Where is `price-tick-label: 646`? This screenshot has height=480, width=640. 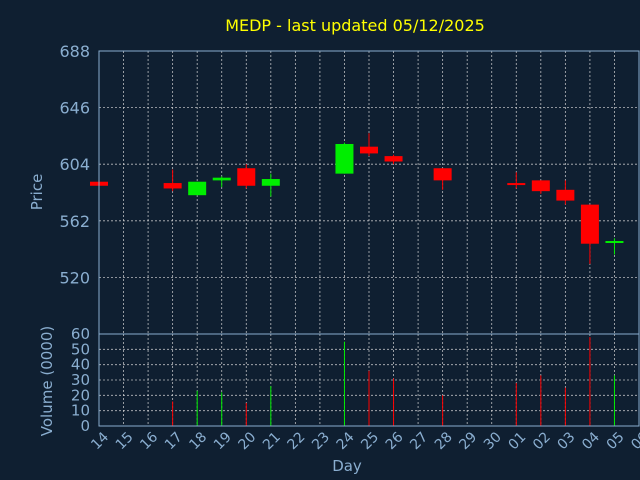 price-tick-label: 646 is located at coordinates (74, 108).